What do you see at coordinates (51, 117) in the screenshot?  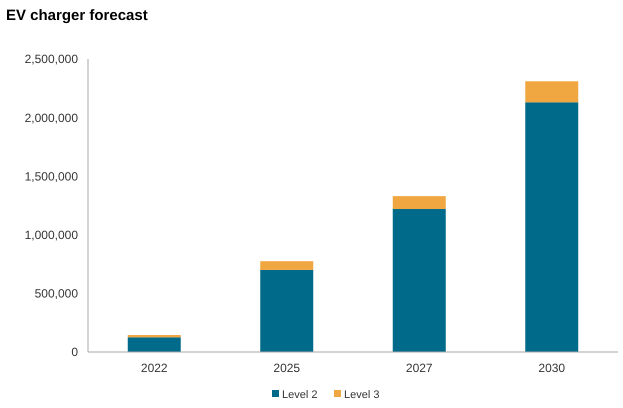 I see `y-tick-label: 2,000,000` at bounding box center [51, 117].